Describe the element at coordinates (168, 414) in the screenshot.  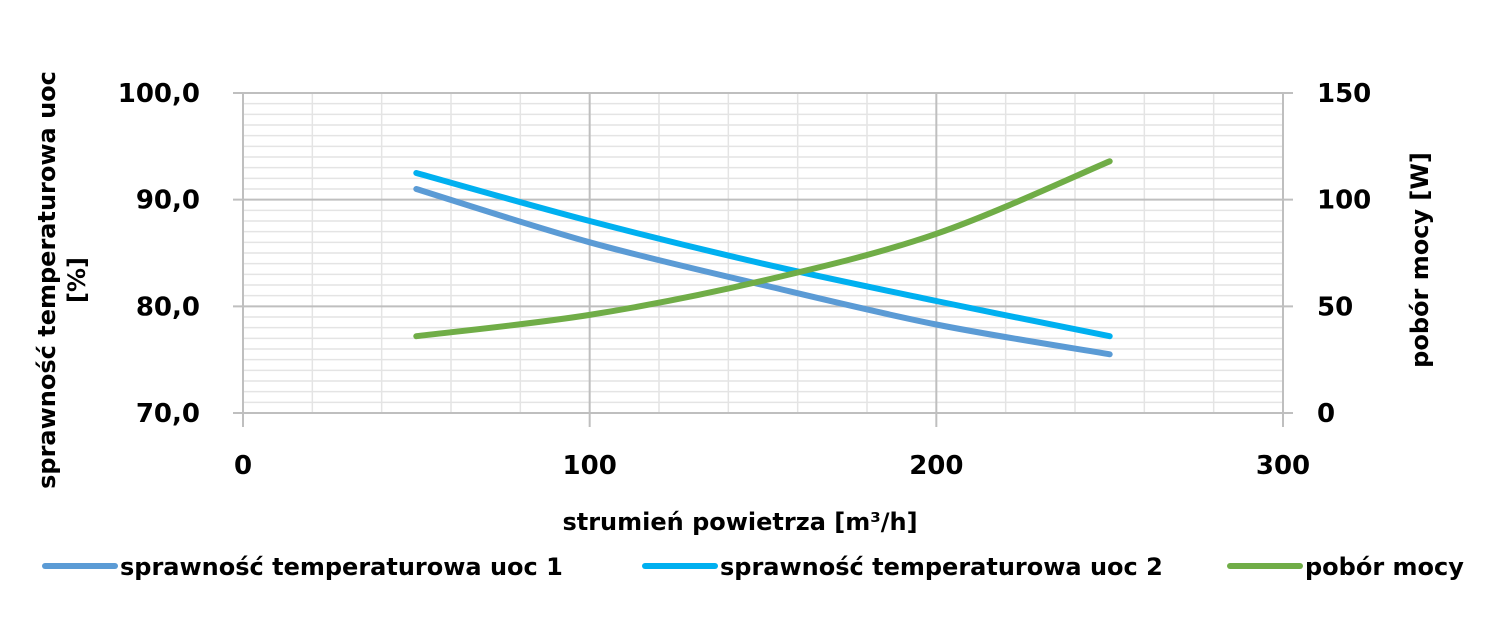
I see `y-tick-label: 70,0` at that location.